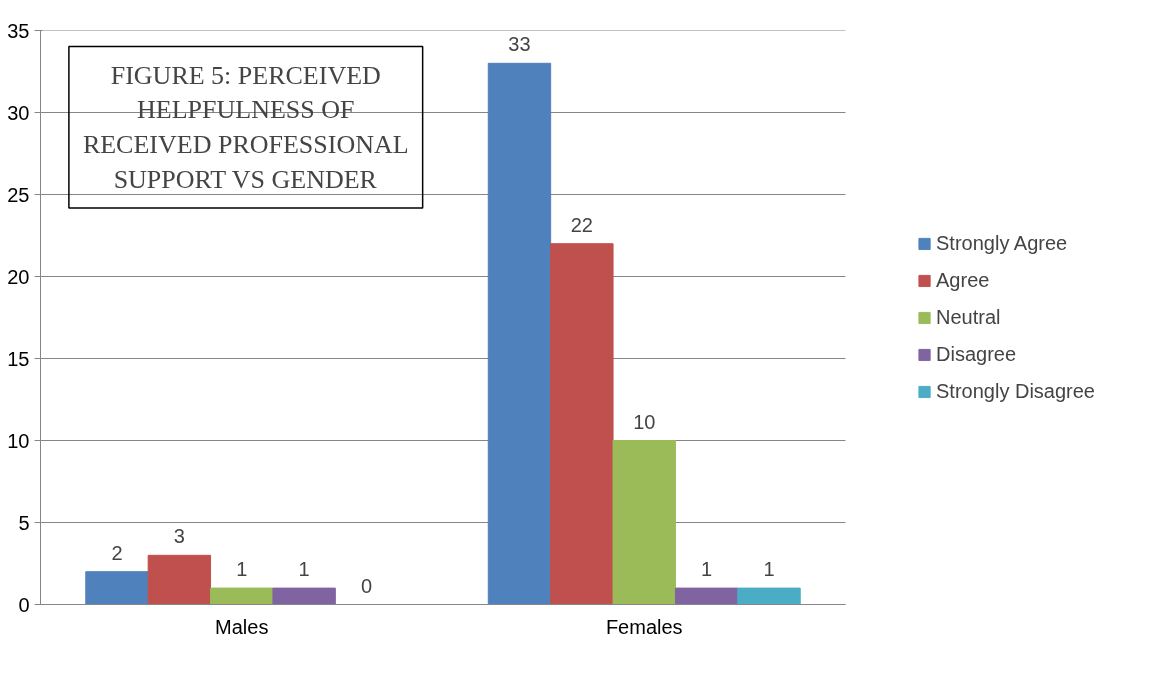  Describe the element at coordinates (18, 112) in the screenshot. I see `y-tick-label: 30` at that location.